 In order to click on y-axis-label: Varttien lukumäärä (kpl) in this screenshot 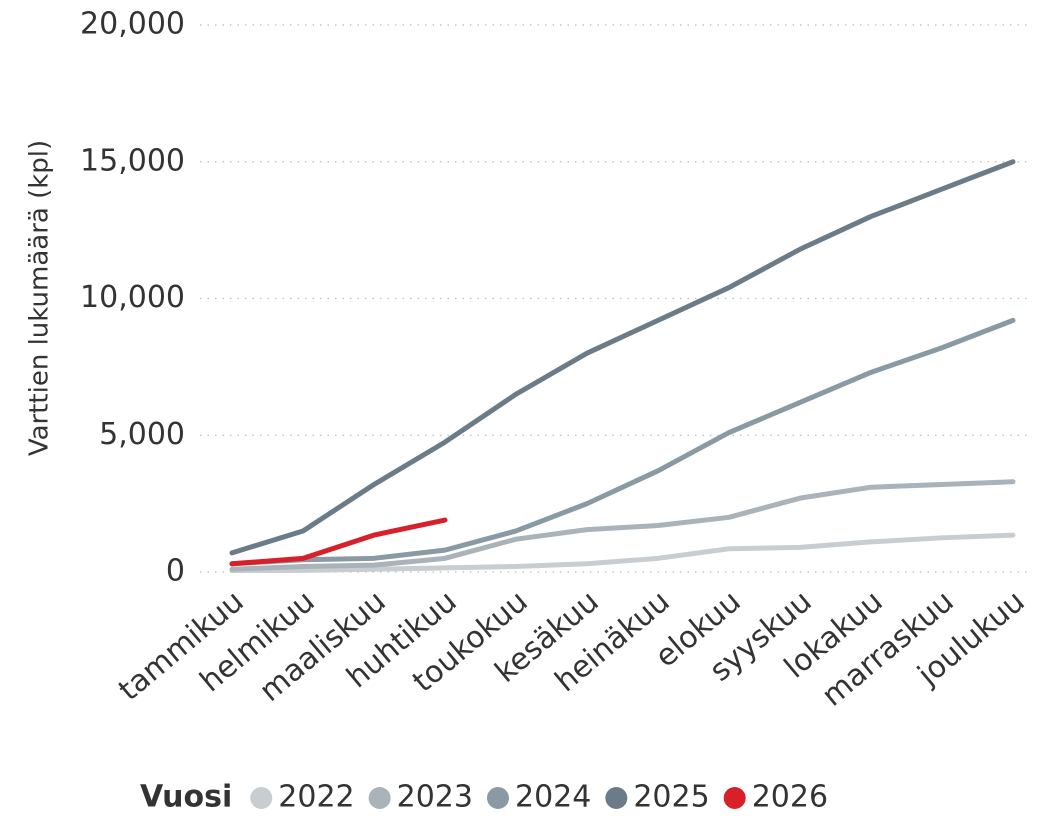, I will do `click(40, 298)`.